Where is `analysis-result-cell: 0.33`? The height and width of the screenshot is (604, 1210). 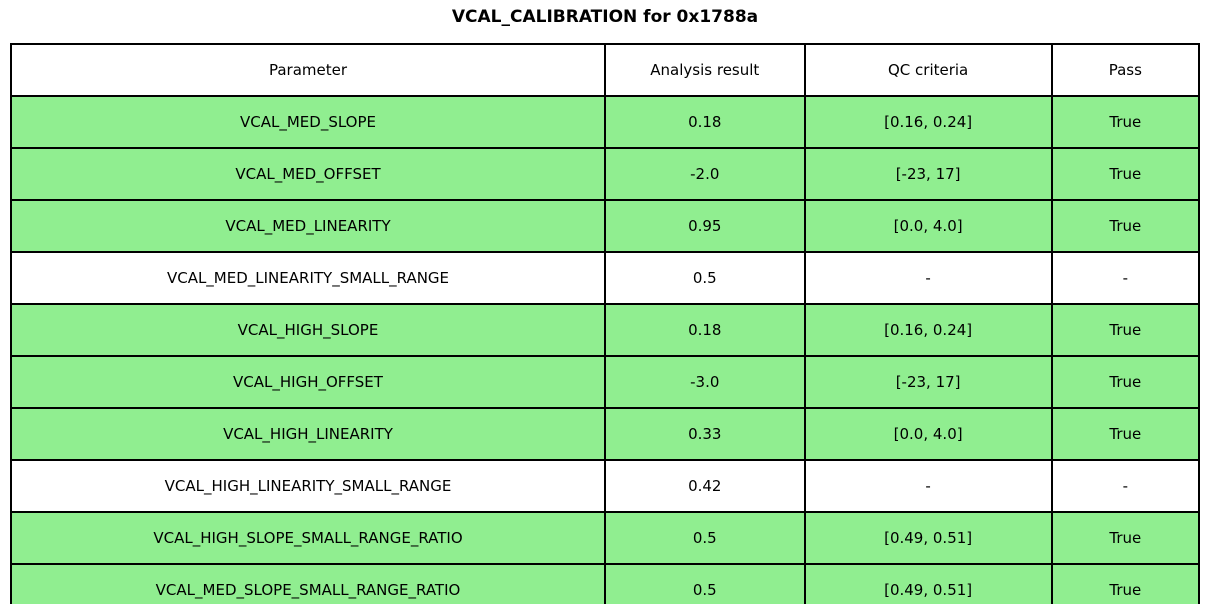 analysis-result-cell: 0.33 is located at coordinates (705, 434).